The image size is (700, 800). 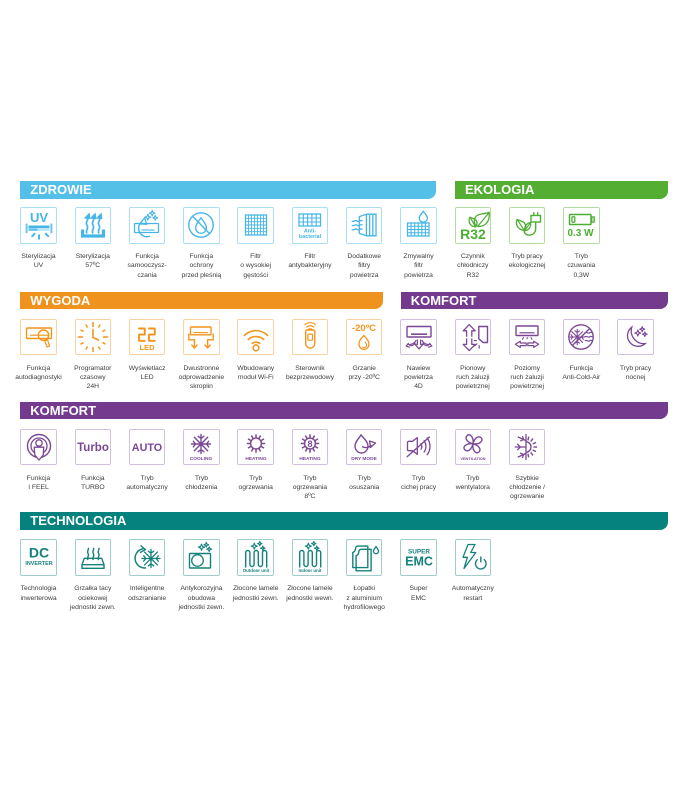 I want to click on svg-text: Outdoor unit, so click(x=255, y=570).